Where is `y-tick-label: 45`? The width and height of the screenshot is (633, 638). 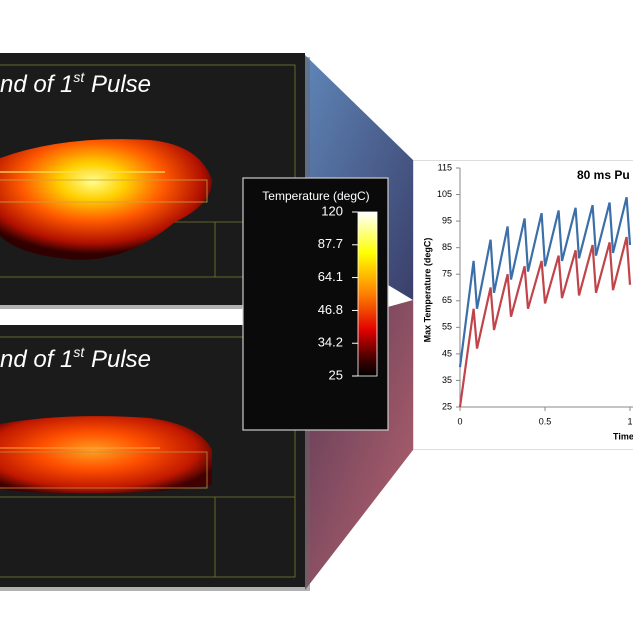
y-tick-label: 45 is located at coordinates (447, 353).